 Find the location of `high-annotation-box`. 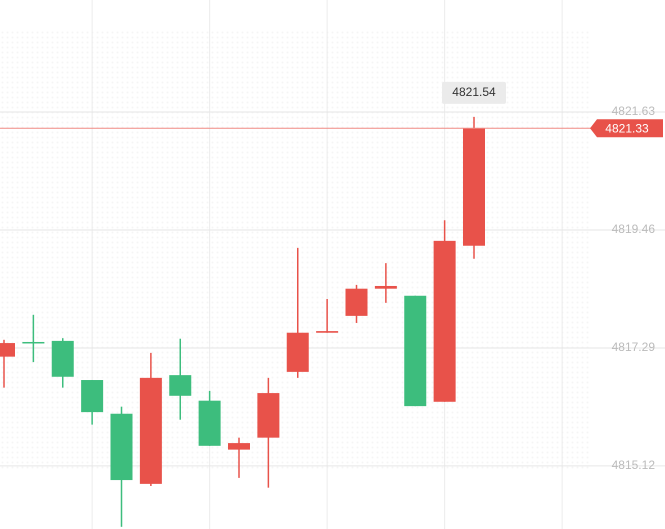

high-annotation-box is located at coordinates (474, 92).